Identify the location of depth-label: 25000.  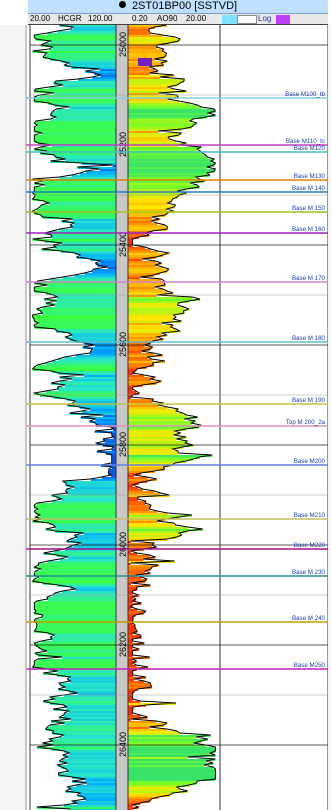
(123, 44).